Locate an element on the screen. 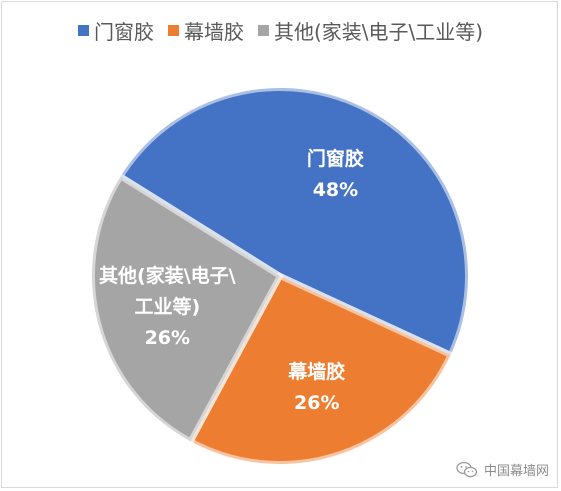  slice-name-line: 工业等) is located at coordinates (167, 306).